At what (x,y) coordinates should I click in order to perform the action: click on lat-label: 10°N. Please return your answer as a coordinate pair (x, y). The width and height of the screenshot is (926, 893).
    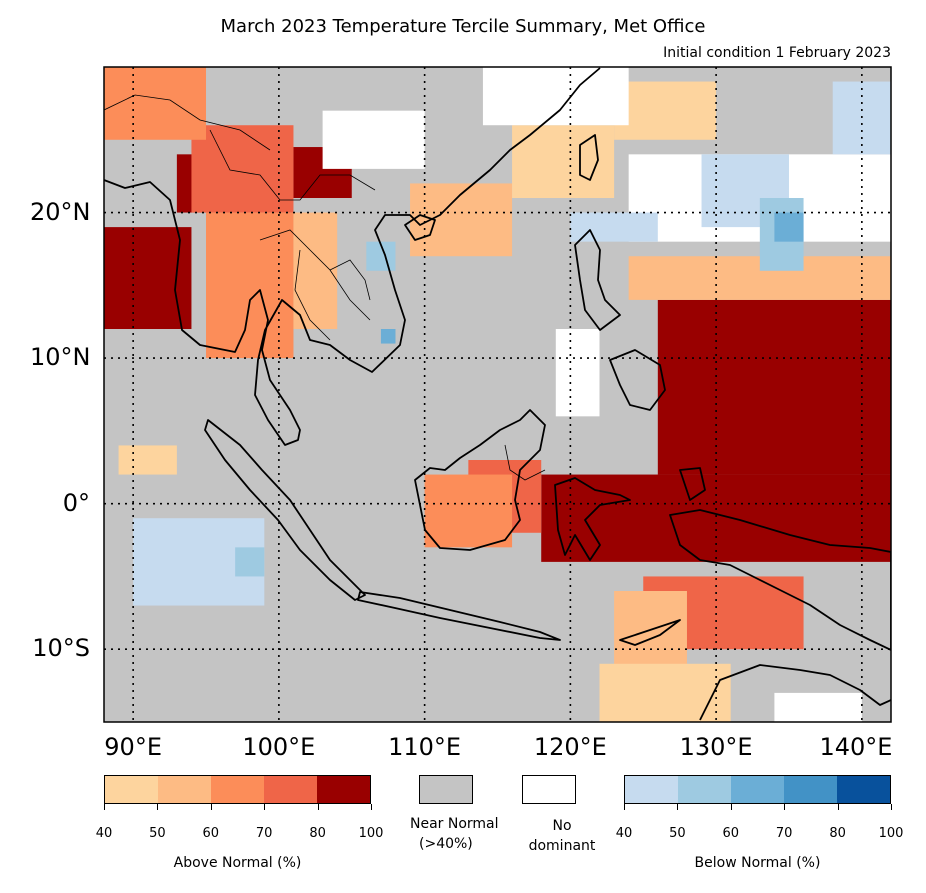
    Looking at the image, I should click on (60, 357).